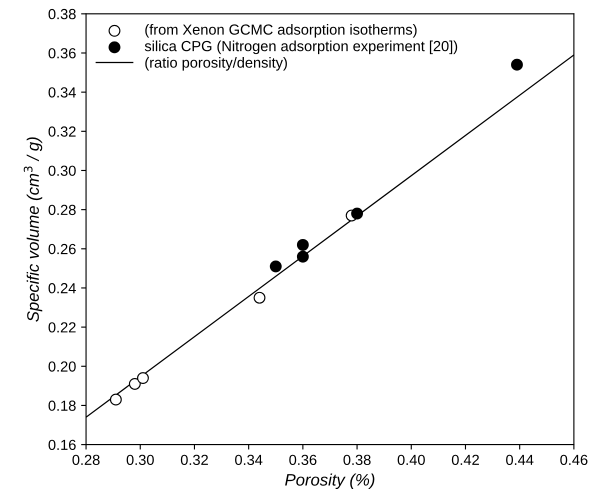  Describe the element at coordinates (302, 460) in the screenshot. I see `x-tick-label: 0.36` at that location.